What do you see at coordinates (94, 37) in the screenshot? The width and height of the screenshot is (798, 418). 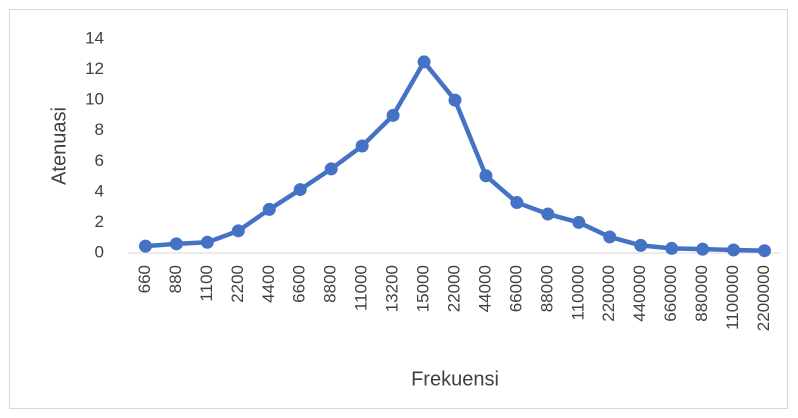 I see `y-tick-label: 14` at bounding box center [94, 37].